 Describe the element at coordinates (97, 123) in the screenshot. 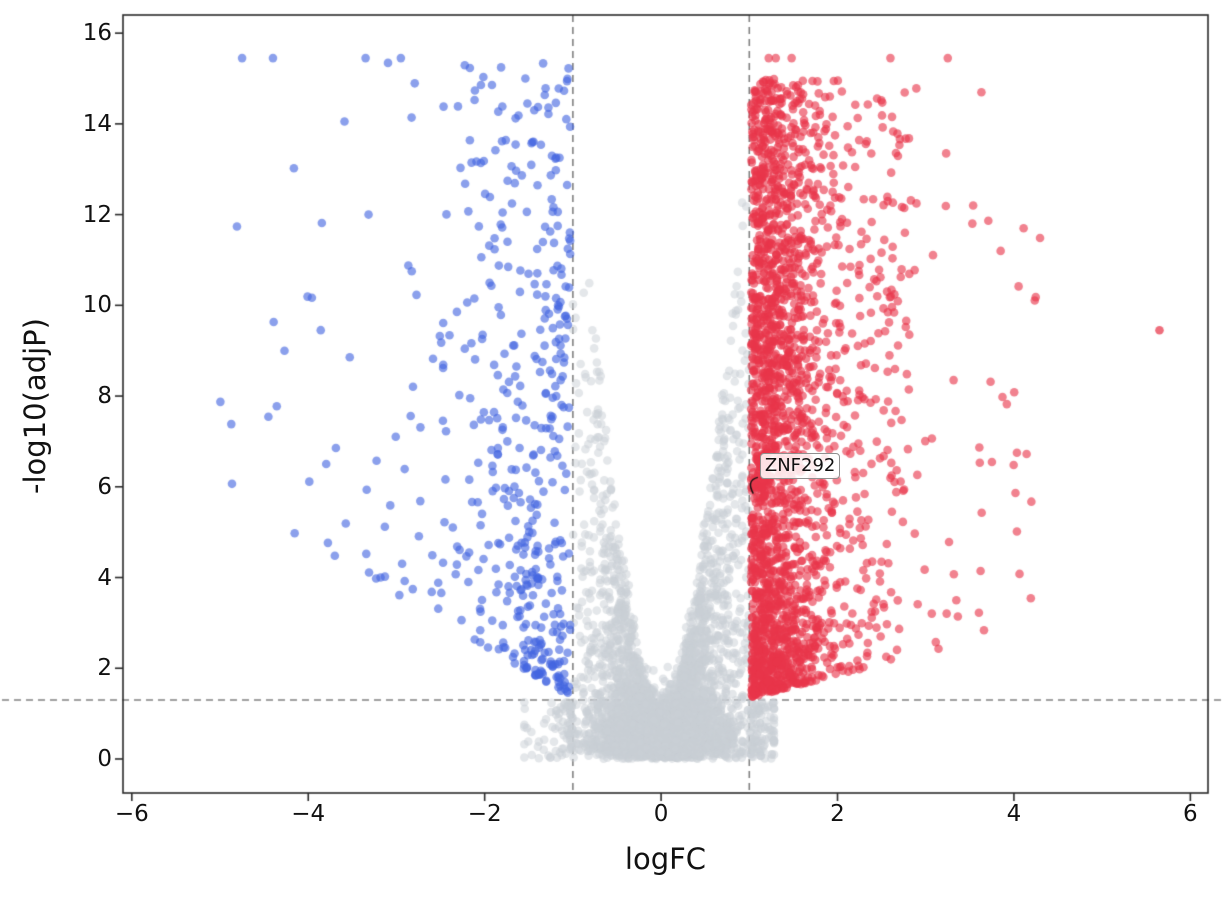

I see `y-tick-label: 14` at that location.